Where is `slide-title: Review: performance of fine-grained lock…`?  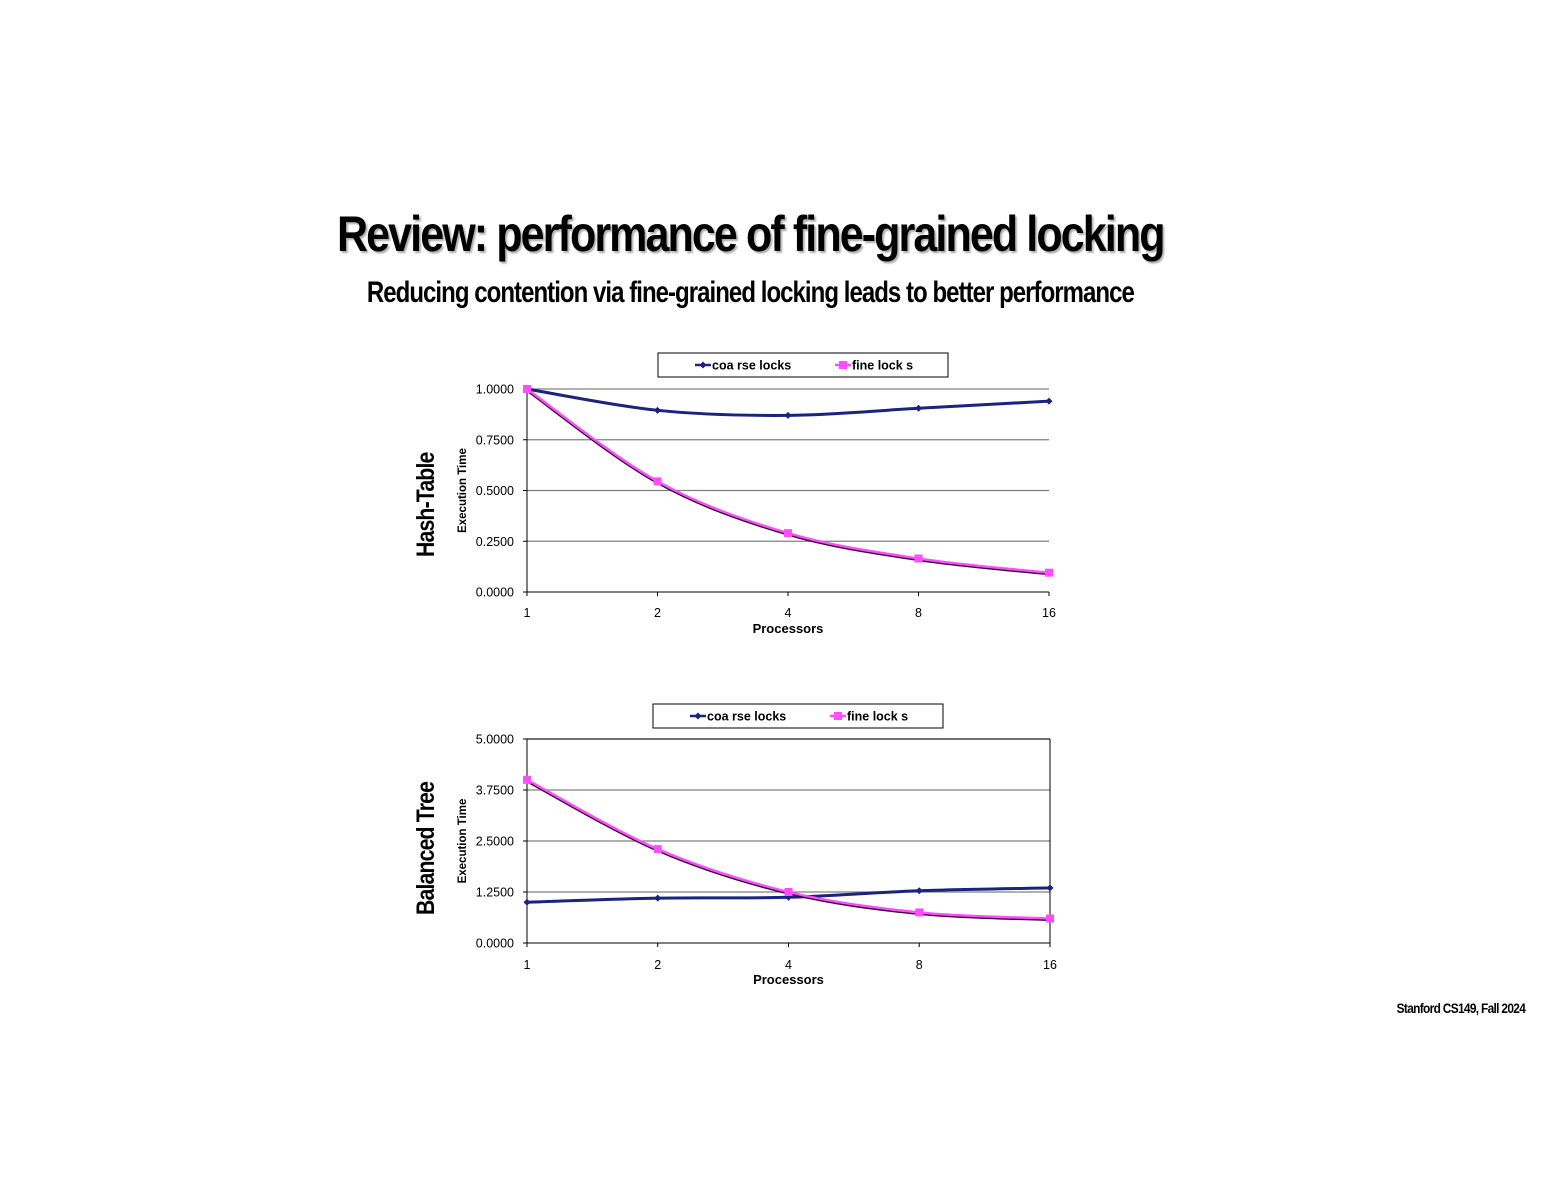 slide-title: Review: performance of fine-grained lock… is located at coordinates (750, 234).